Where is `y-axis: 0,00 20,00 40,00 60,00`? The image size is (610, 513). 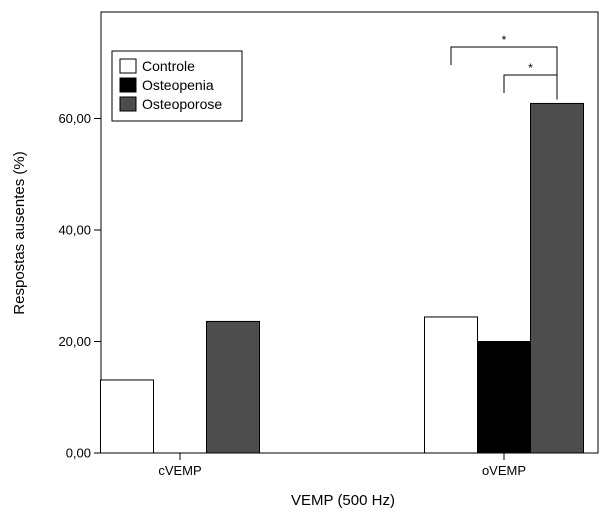 y-axis: 0,00 20,00 40,00 60,00 is located at coordinates (79, 286).